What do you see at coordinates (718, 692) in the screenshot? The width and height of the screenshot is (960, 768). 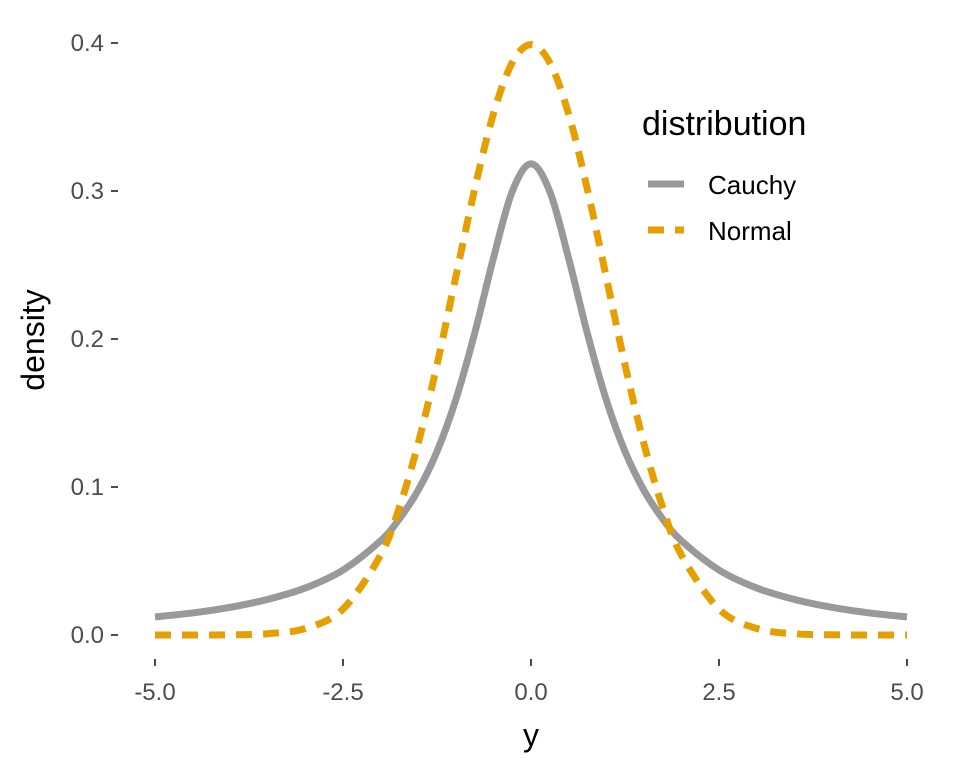 I see `x-tick-label: 2.5` at bounding box center [718, 692].